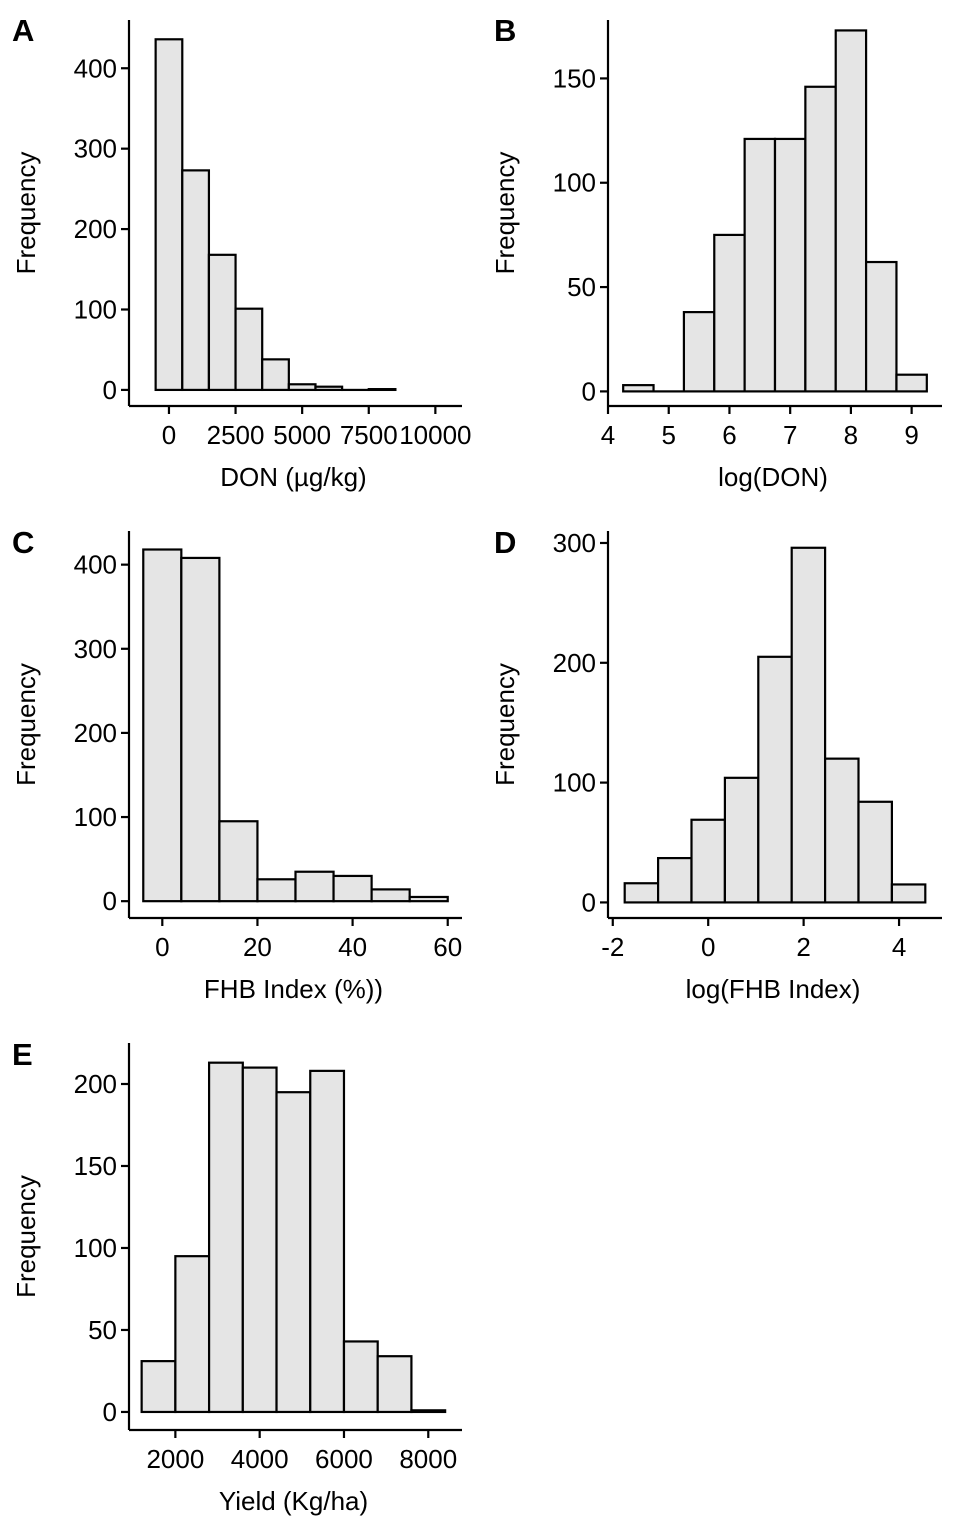 Image resolution: width=960 pixels, height=1536 pixels. Describe the element at coordinates (344, 1459) in the screenshot. I see `x-tick-label: 6000` at that location.